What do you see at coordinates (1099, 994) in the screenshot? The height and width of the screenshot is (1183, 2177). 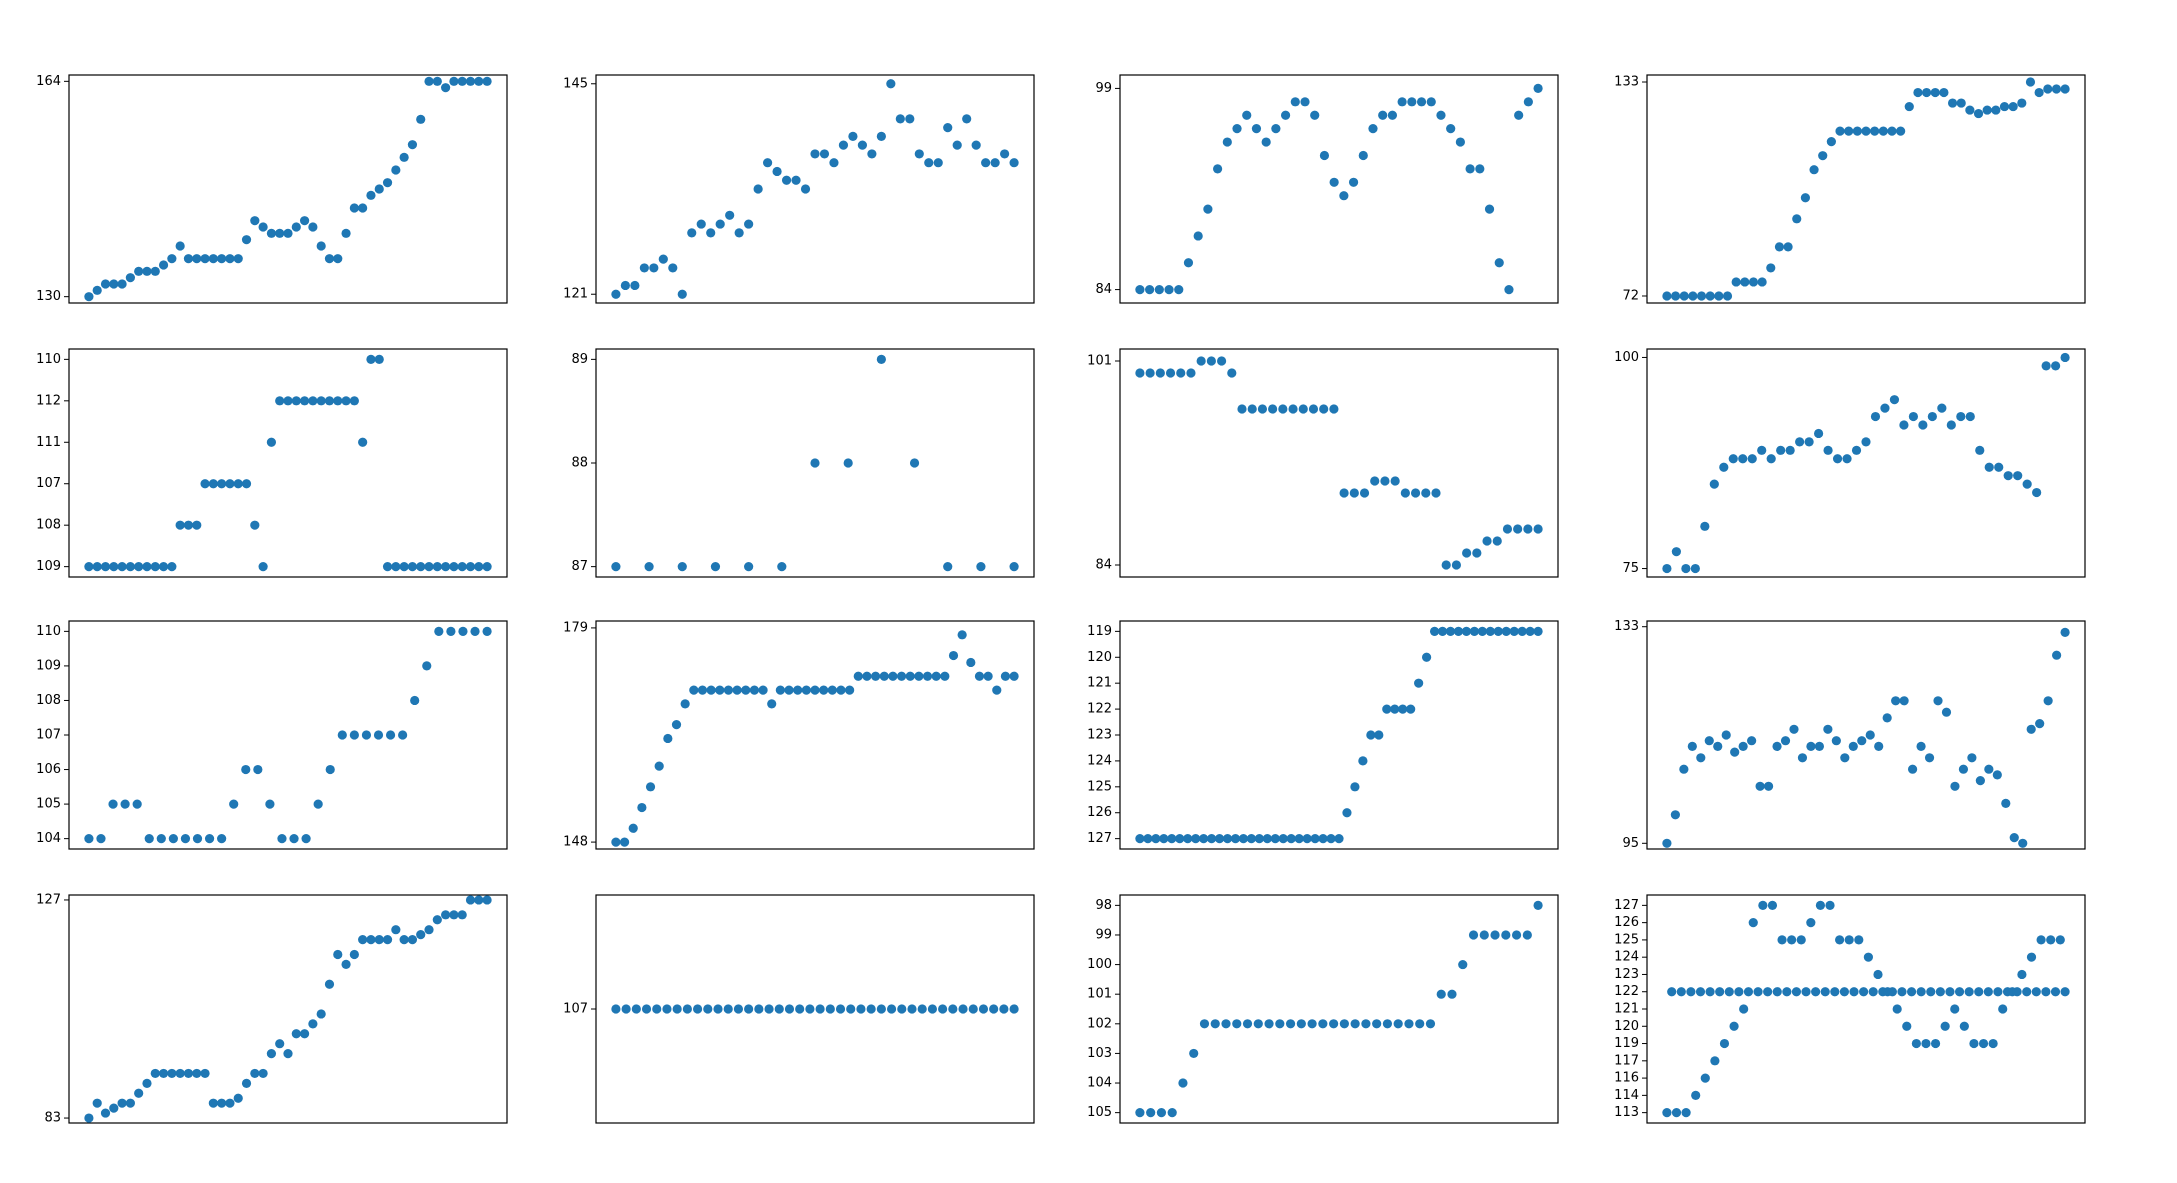 I see `y-tick-label: 101` at bounding box center [1099, 994].